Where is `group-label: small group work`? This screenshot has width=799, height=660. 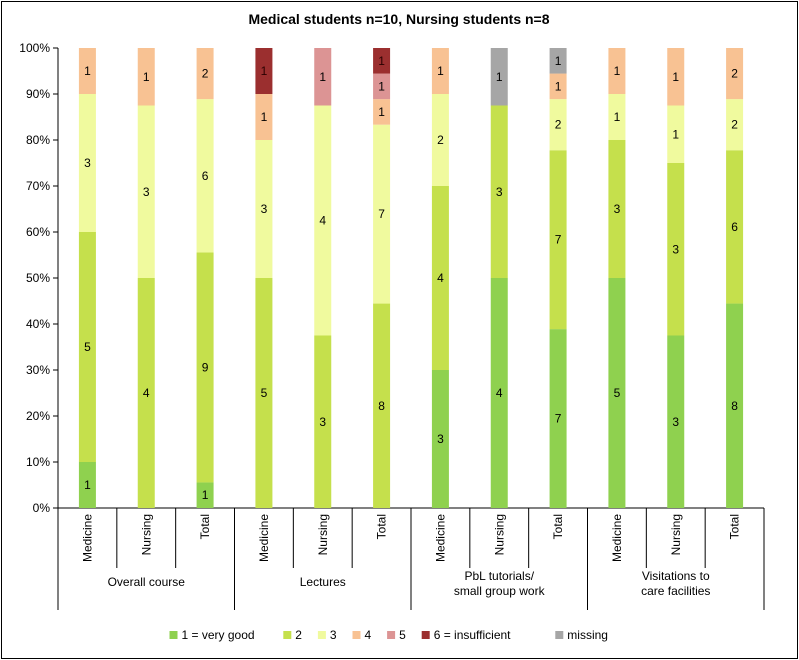
group-label: small group work is located at coordinates (500, 591).